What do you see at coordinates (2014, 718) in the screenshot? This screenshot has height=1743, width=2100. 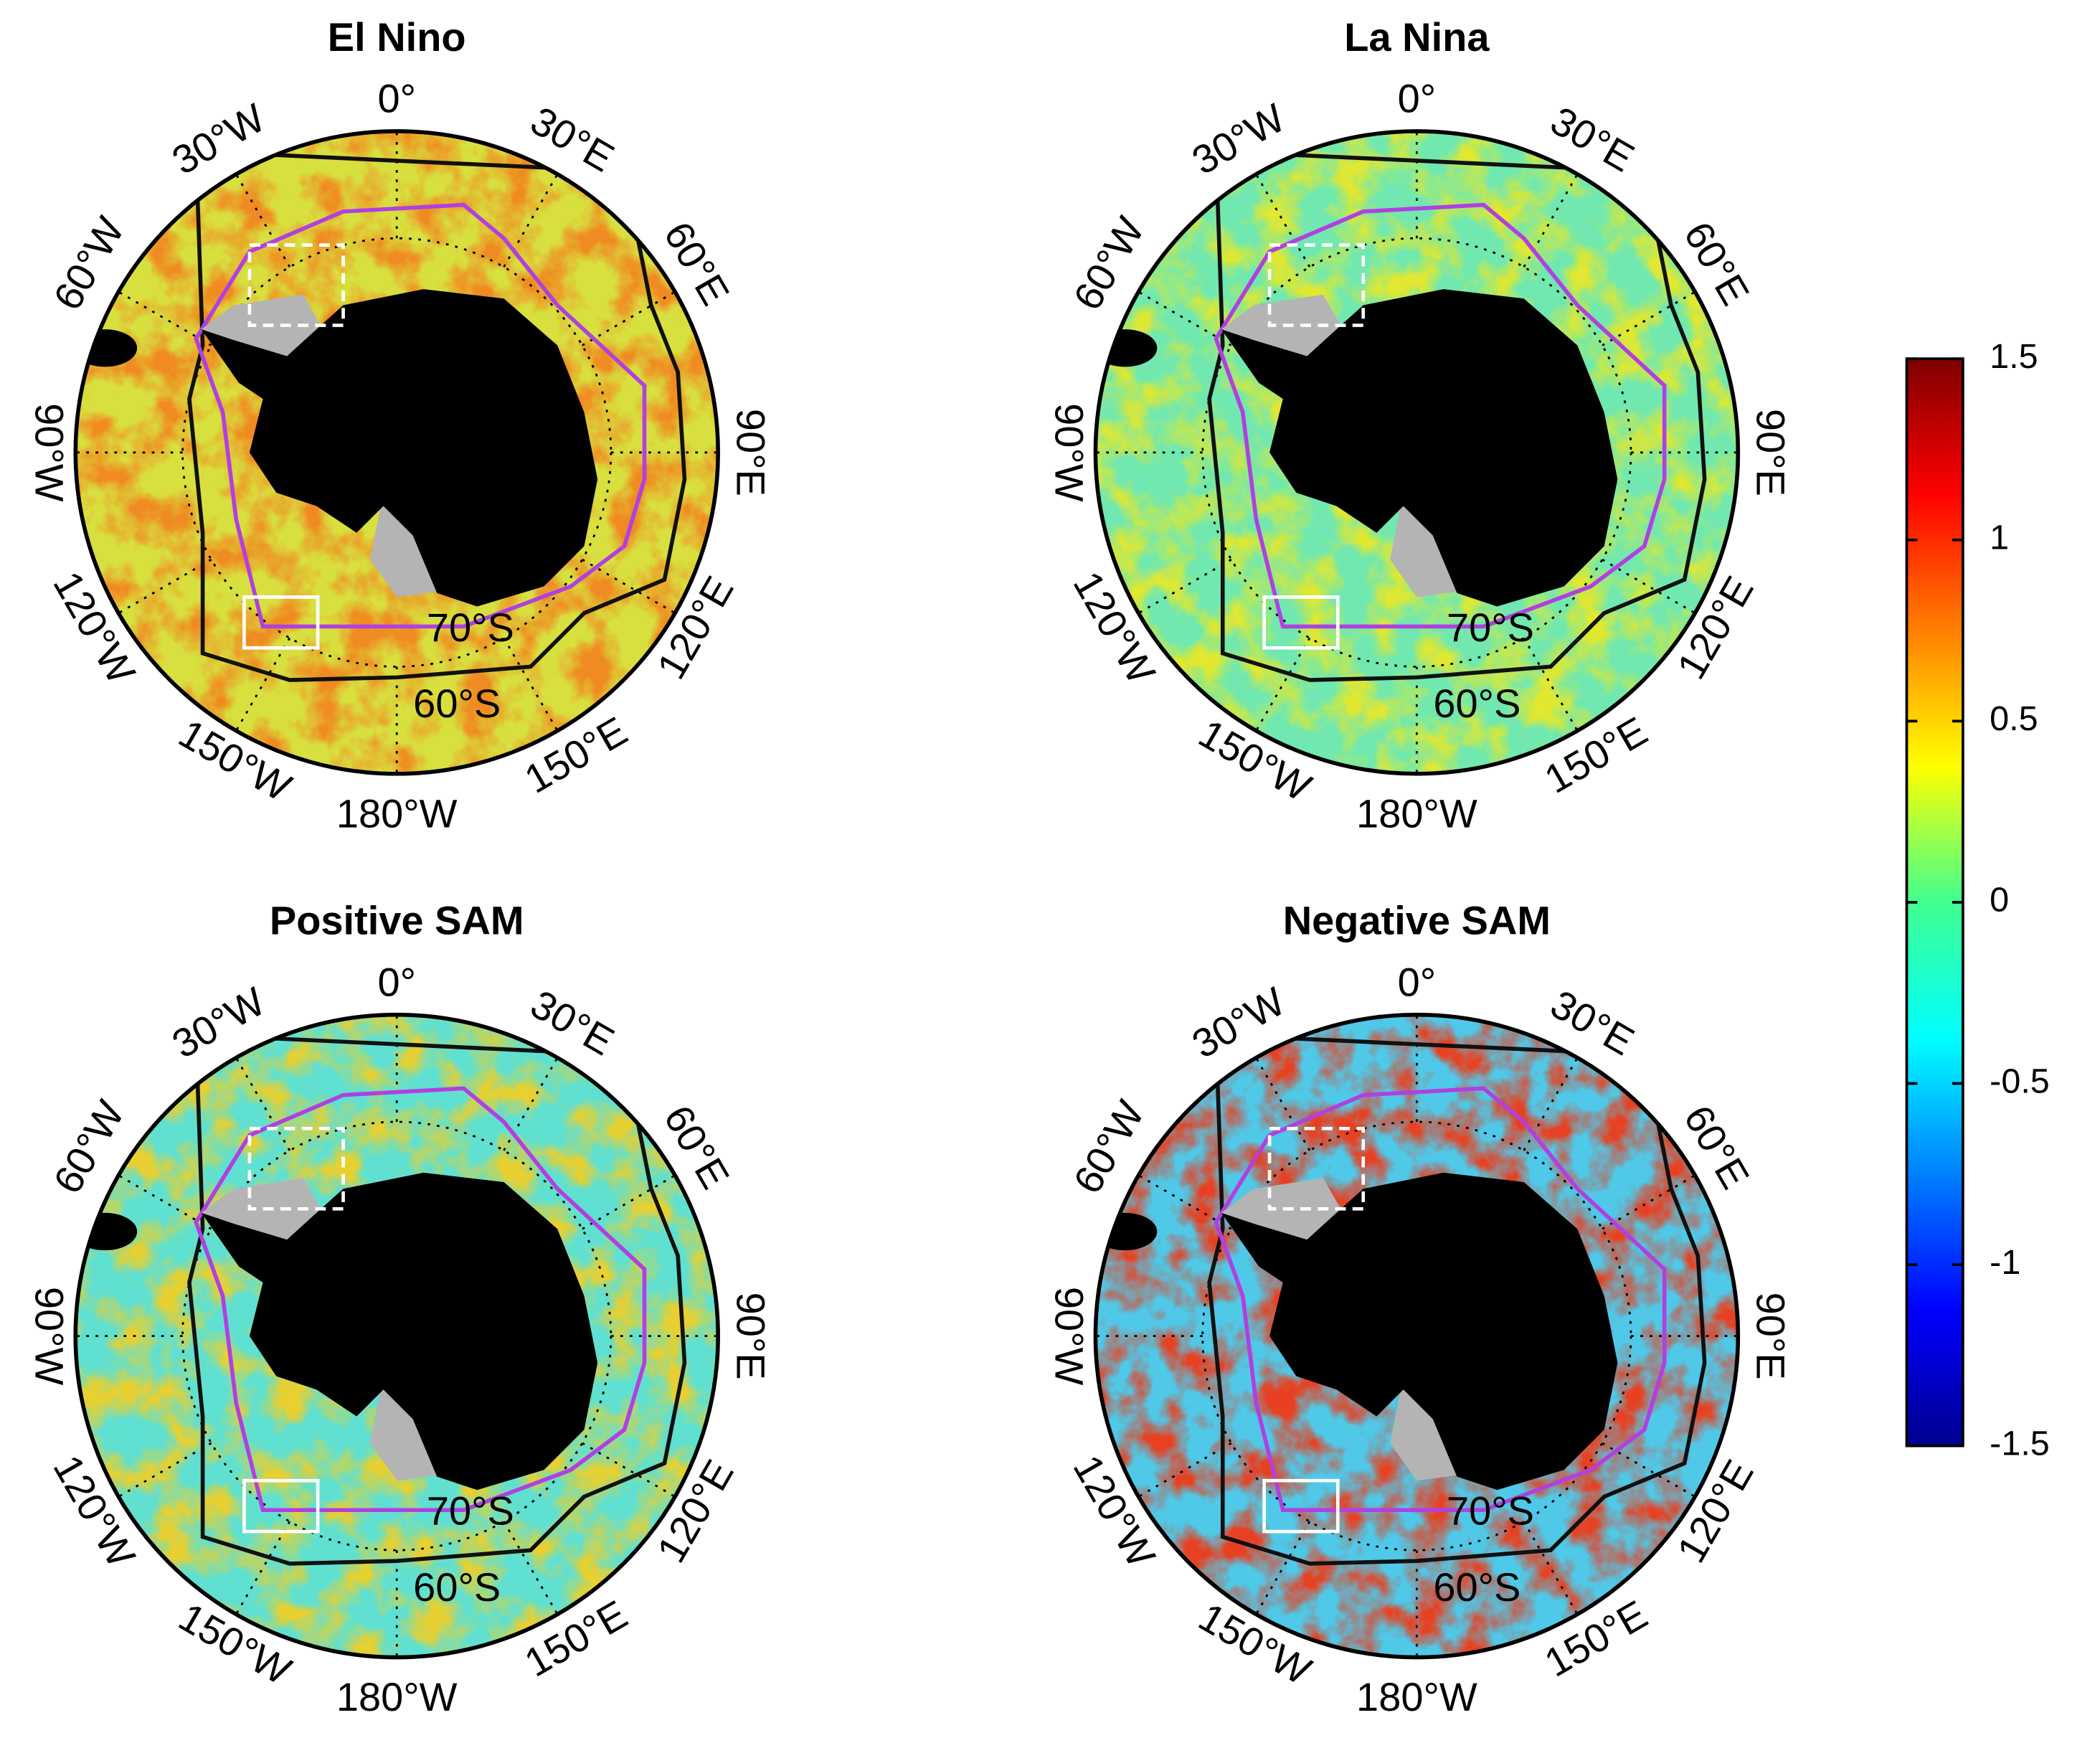 I see `colorbar-tick-label: 0.5` at bounding box center [2014, 718].